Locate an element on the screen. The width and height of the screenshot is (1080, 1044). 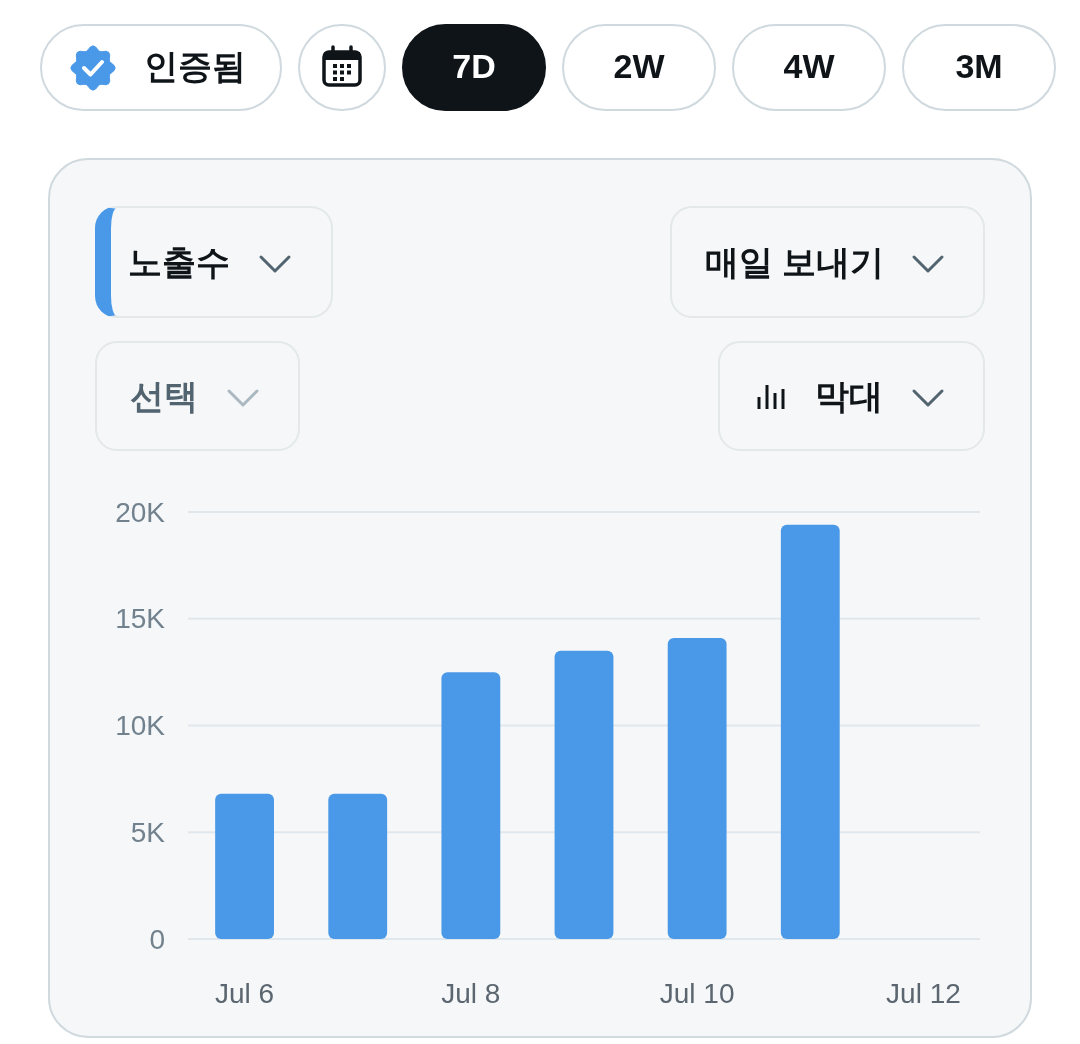
y-tick-label: 10K is located at coordinates (140, 725).